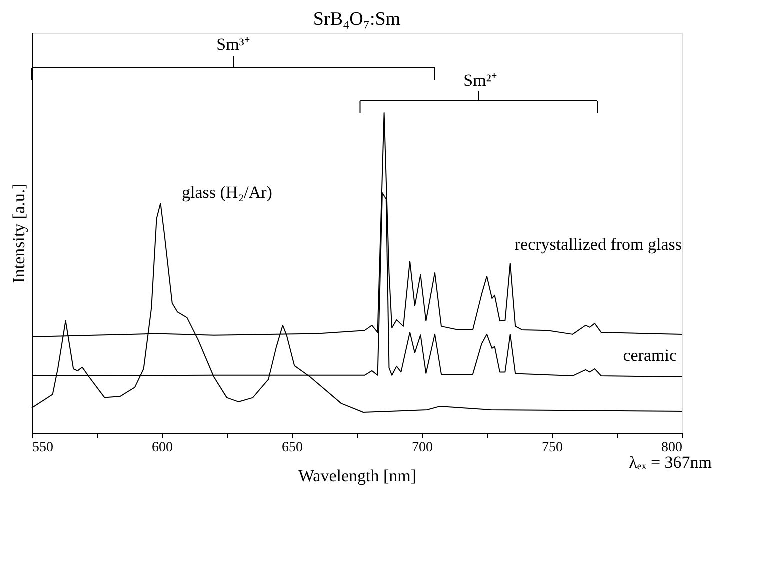 This screenshot has width=767, height=586. Describe the element at coordinates (598, 244) in the screenshot. I see `annotation: recrystallized from glass` at that location.